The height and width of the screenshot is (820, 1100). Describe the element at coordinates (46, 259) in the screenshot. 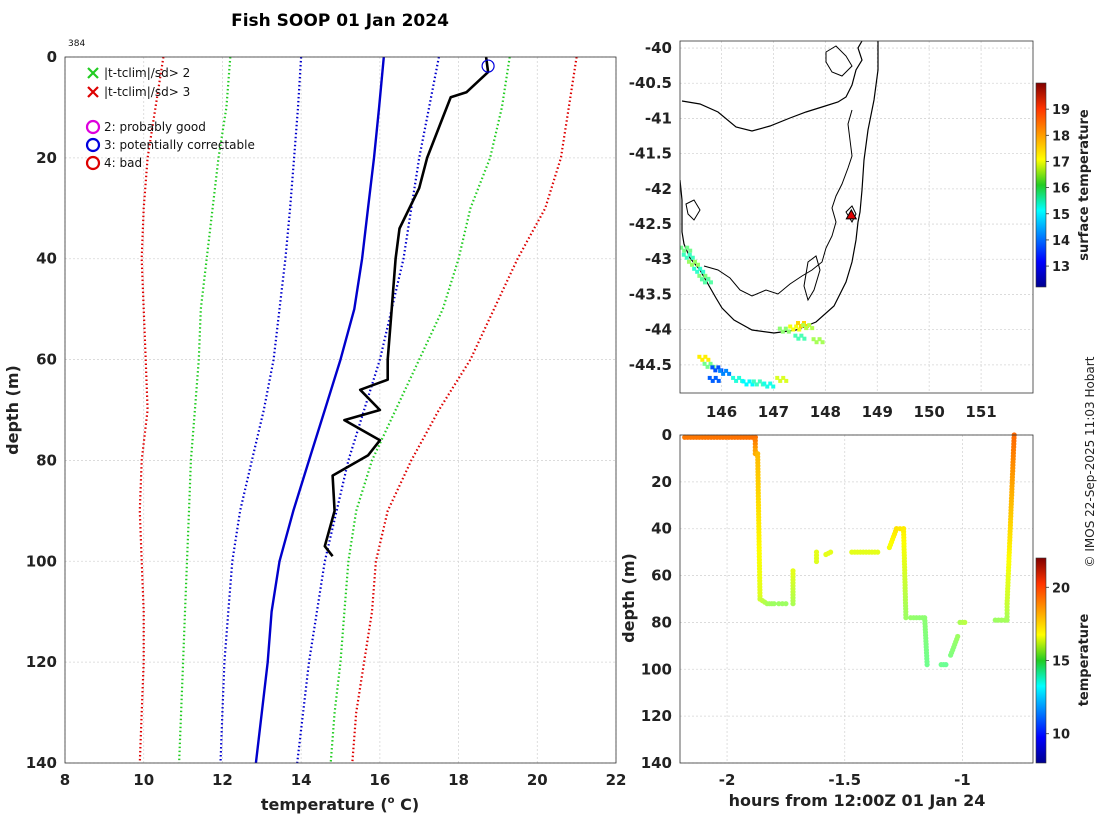

I see `profile-ytick-40: 40` at that location.